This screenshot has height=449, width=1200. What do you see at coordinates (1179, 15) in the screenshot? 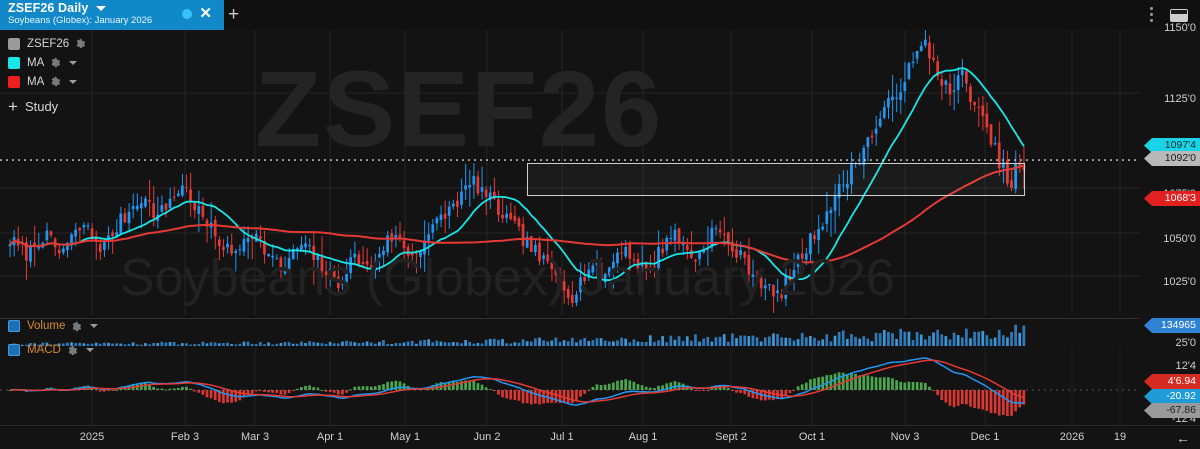
I see `window-restore-icon` at bounding box center [1179, 15].